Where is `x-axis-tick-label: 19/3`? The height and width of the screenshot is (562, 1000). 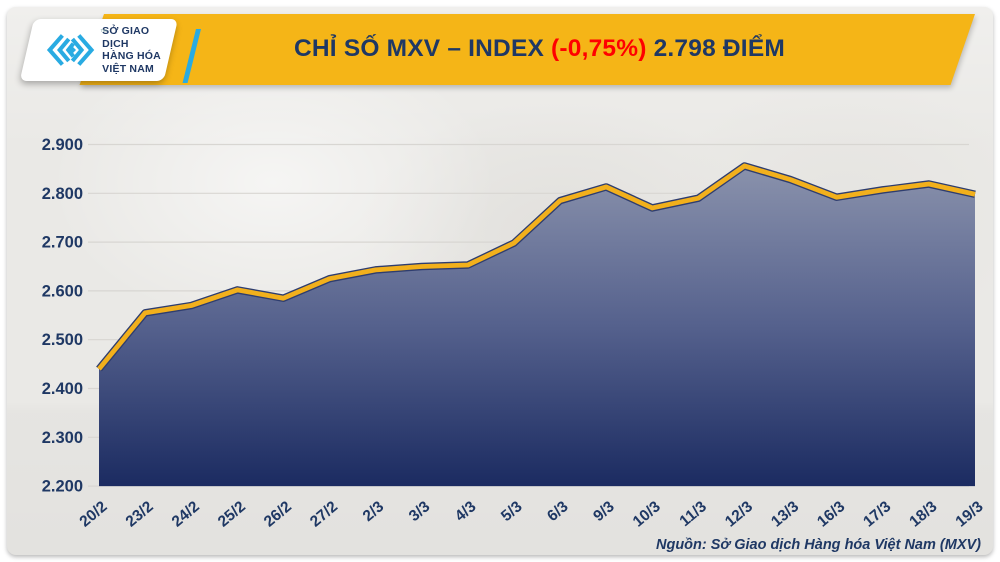
x-axis-tick-label: 19/3 is located at coordinates (970, 514).